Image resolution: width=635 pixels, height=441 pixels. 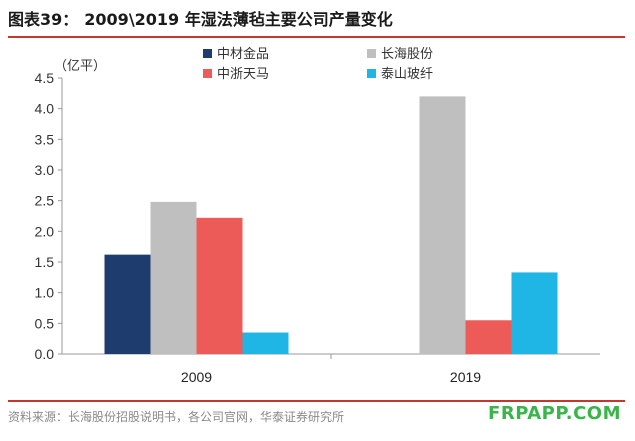 I want to click on figure-label: 图表39：, so click(x=43, y=19).